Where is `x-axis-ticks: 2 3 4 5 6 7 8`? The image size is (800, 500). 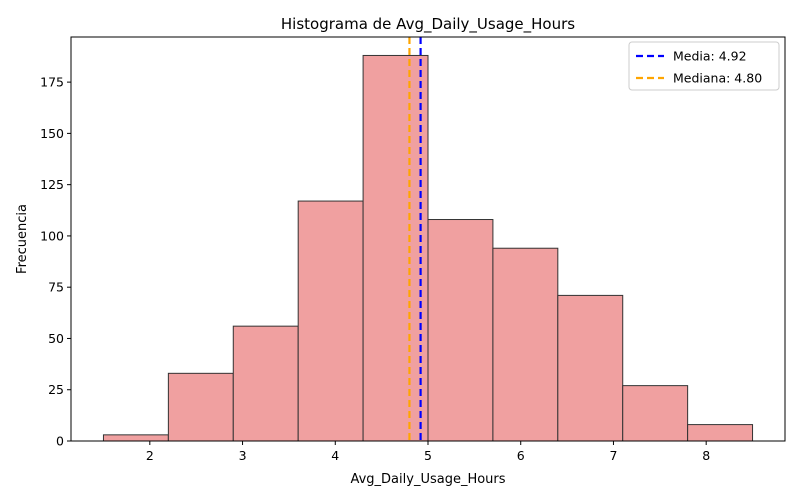 x-axis-ticks: 2 3 4 5 6 7 8 is located at coordinates (428, 452).